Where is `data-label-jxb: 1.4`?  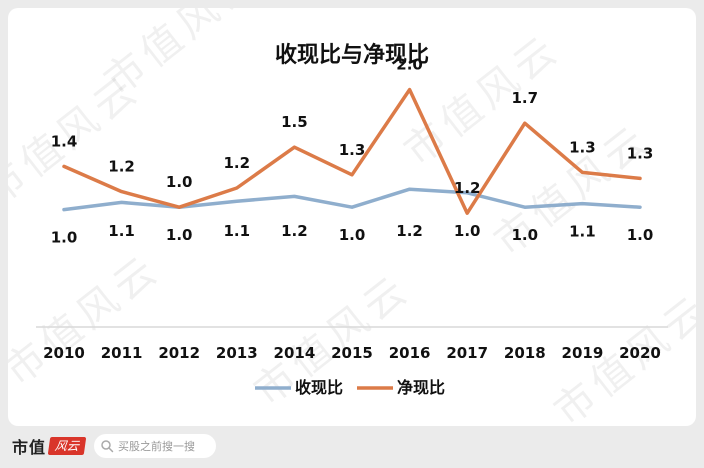
data-label-jxb: 1.4 is located at coordinates (64, 141).